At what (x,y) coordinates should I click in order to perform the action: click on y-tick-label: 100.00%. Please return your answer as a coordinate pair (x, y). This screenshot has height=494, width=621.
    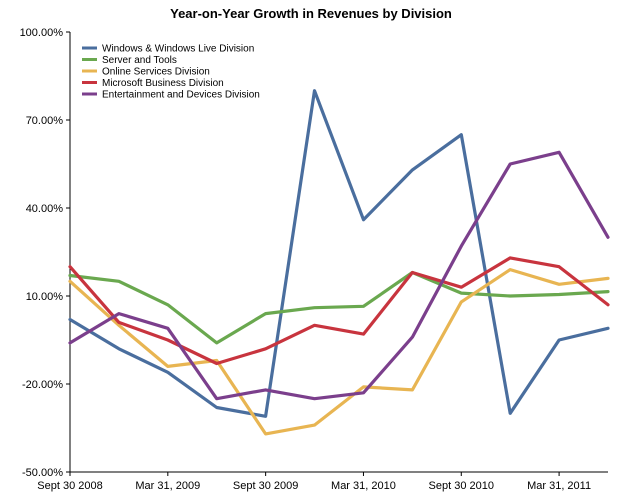
    Looking at the image, I should click on (42, 33).